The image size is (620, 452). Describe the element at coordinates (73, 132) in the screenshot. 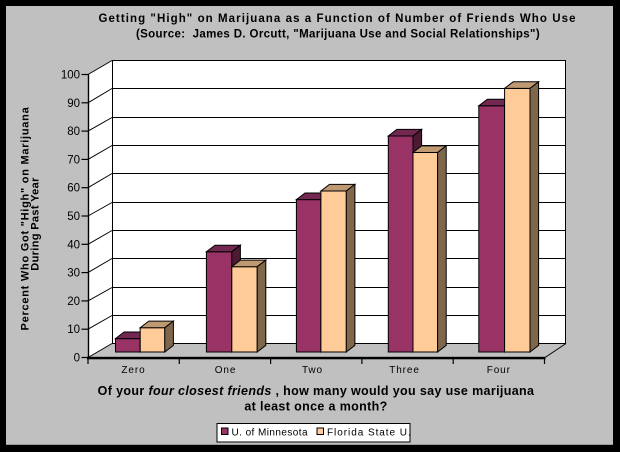

I see `svg-text: 80` at that location.